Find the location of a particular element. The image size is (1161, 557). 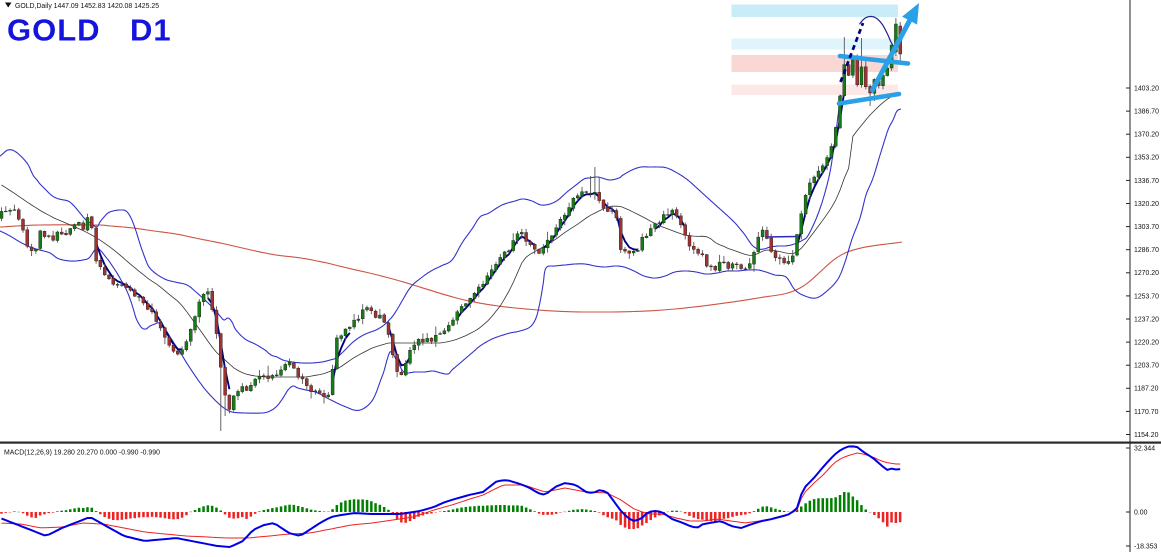

svg-text: 1320.20 is located at coordinates (1146, 204).